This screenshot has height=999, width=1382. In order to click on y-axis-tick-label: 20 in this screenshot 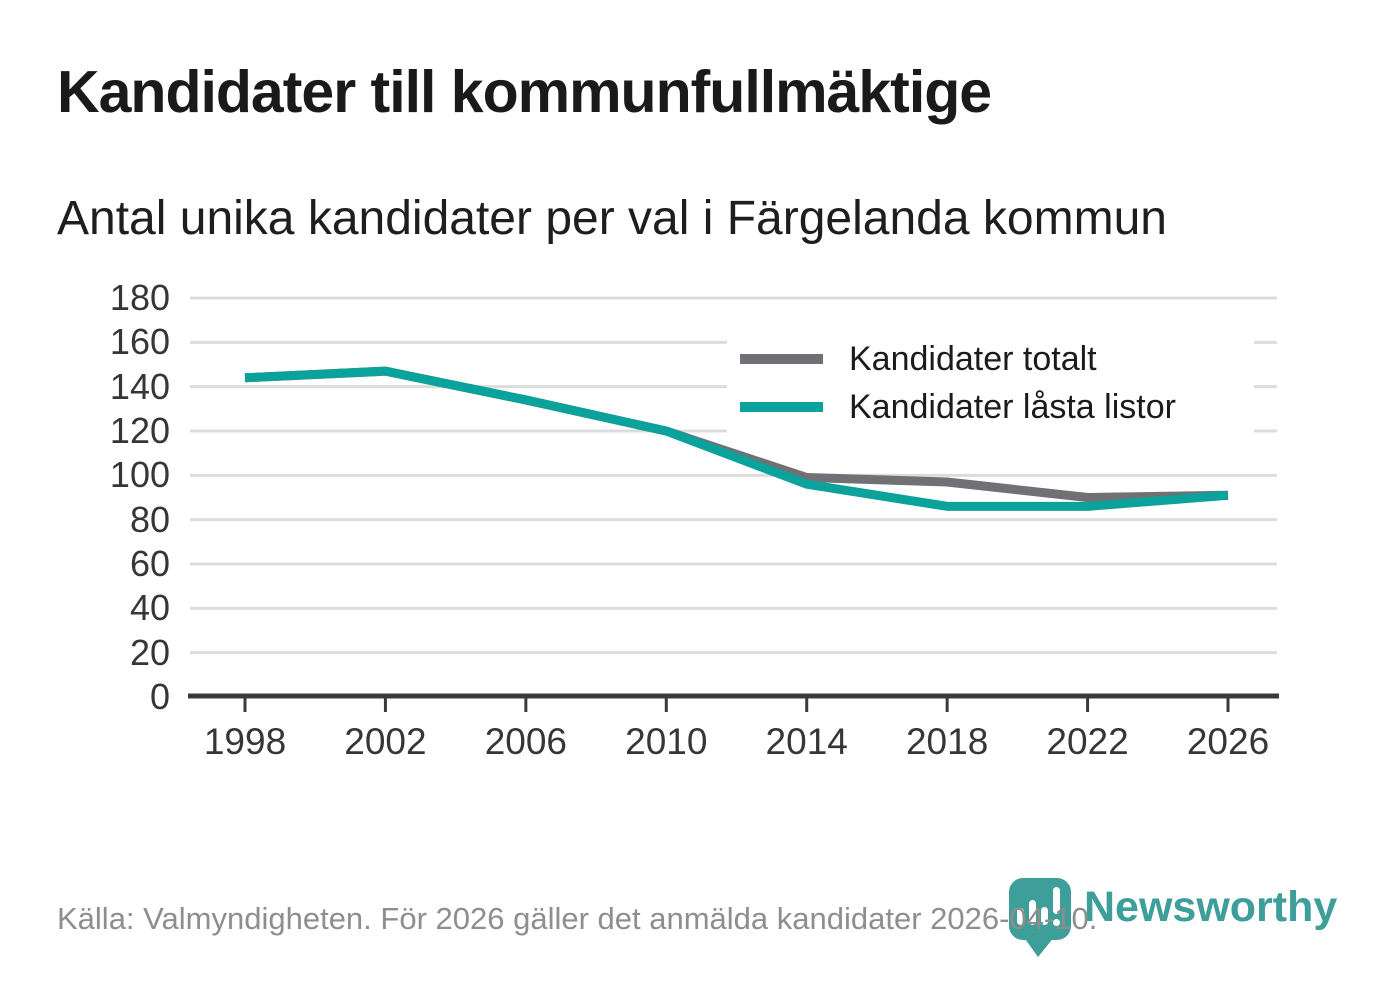, I will do `click(149, 652)`.